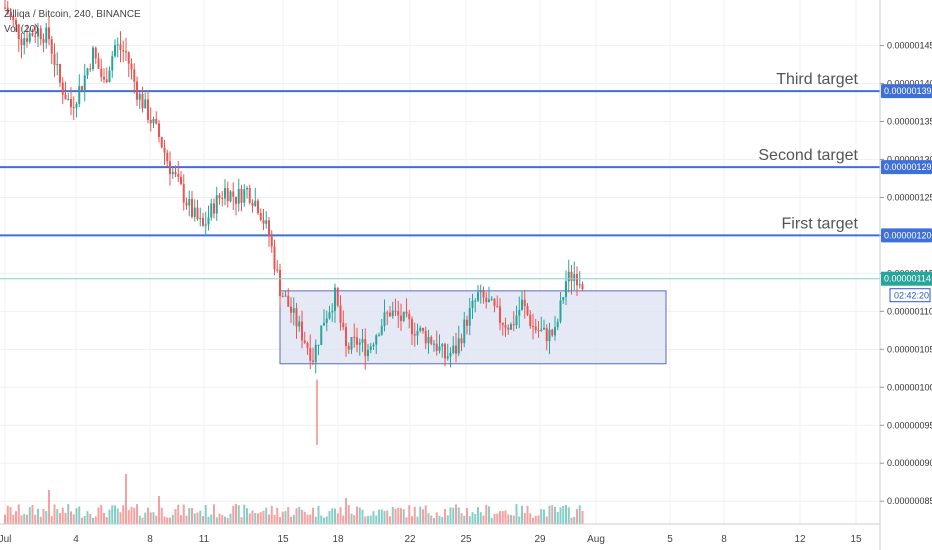 This screenshot has height=550, width=932. Describe the element at coordinates (808, 155) in the screenshot. I see `target-label: Second target` at that location.